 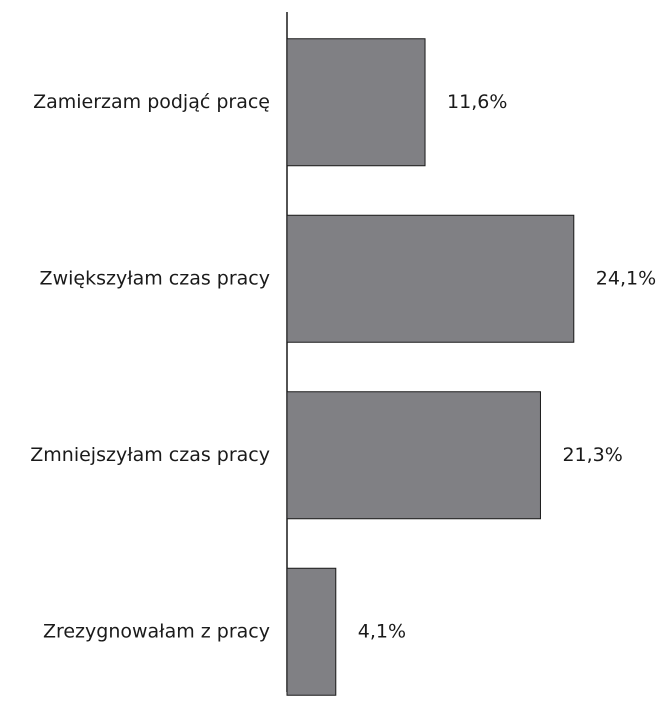 What do you see at coordinates (151, 102) in the screenshot?
I see `category-label: Zamierzam podjąć pracę` at bounding box center [151, 102].